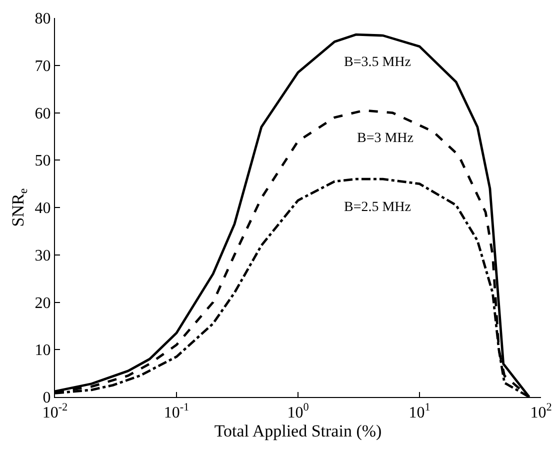  Describe the element at coordinates (42, 351) in the screenshot. I see `y-tick-label: 10` at that location.